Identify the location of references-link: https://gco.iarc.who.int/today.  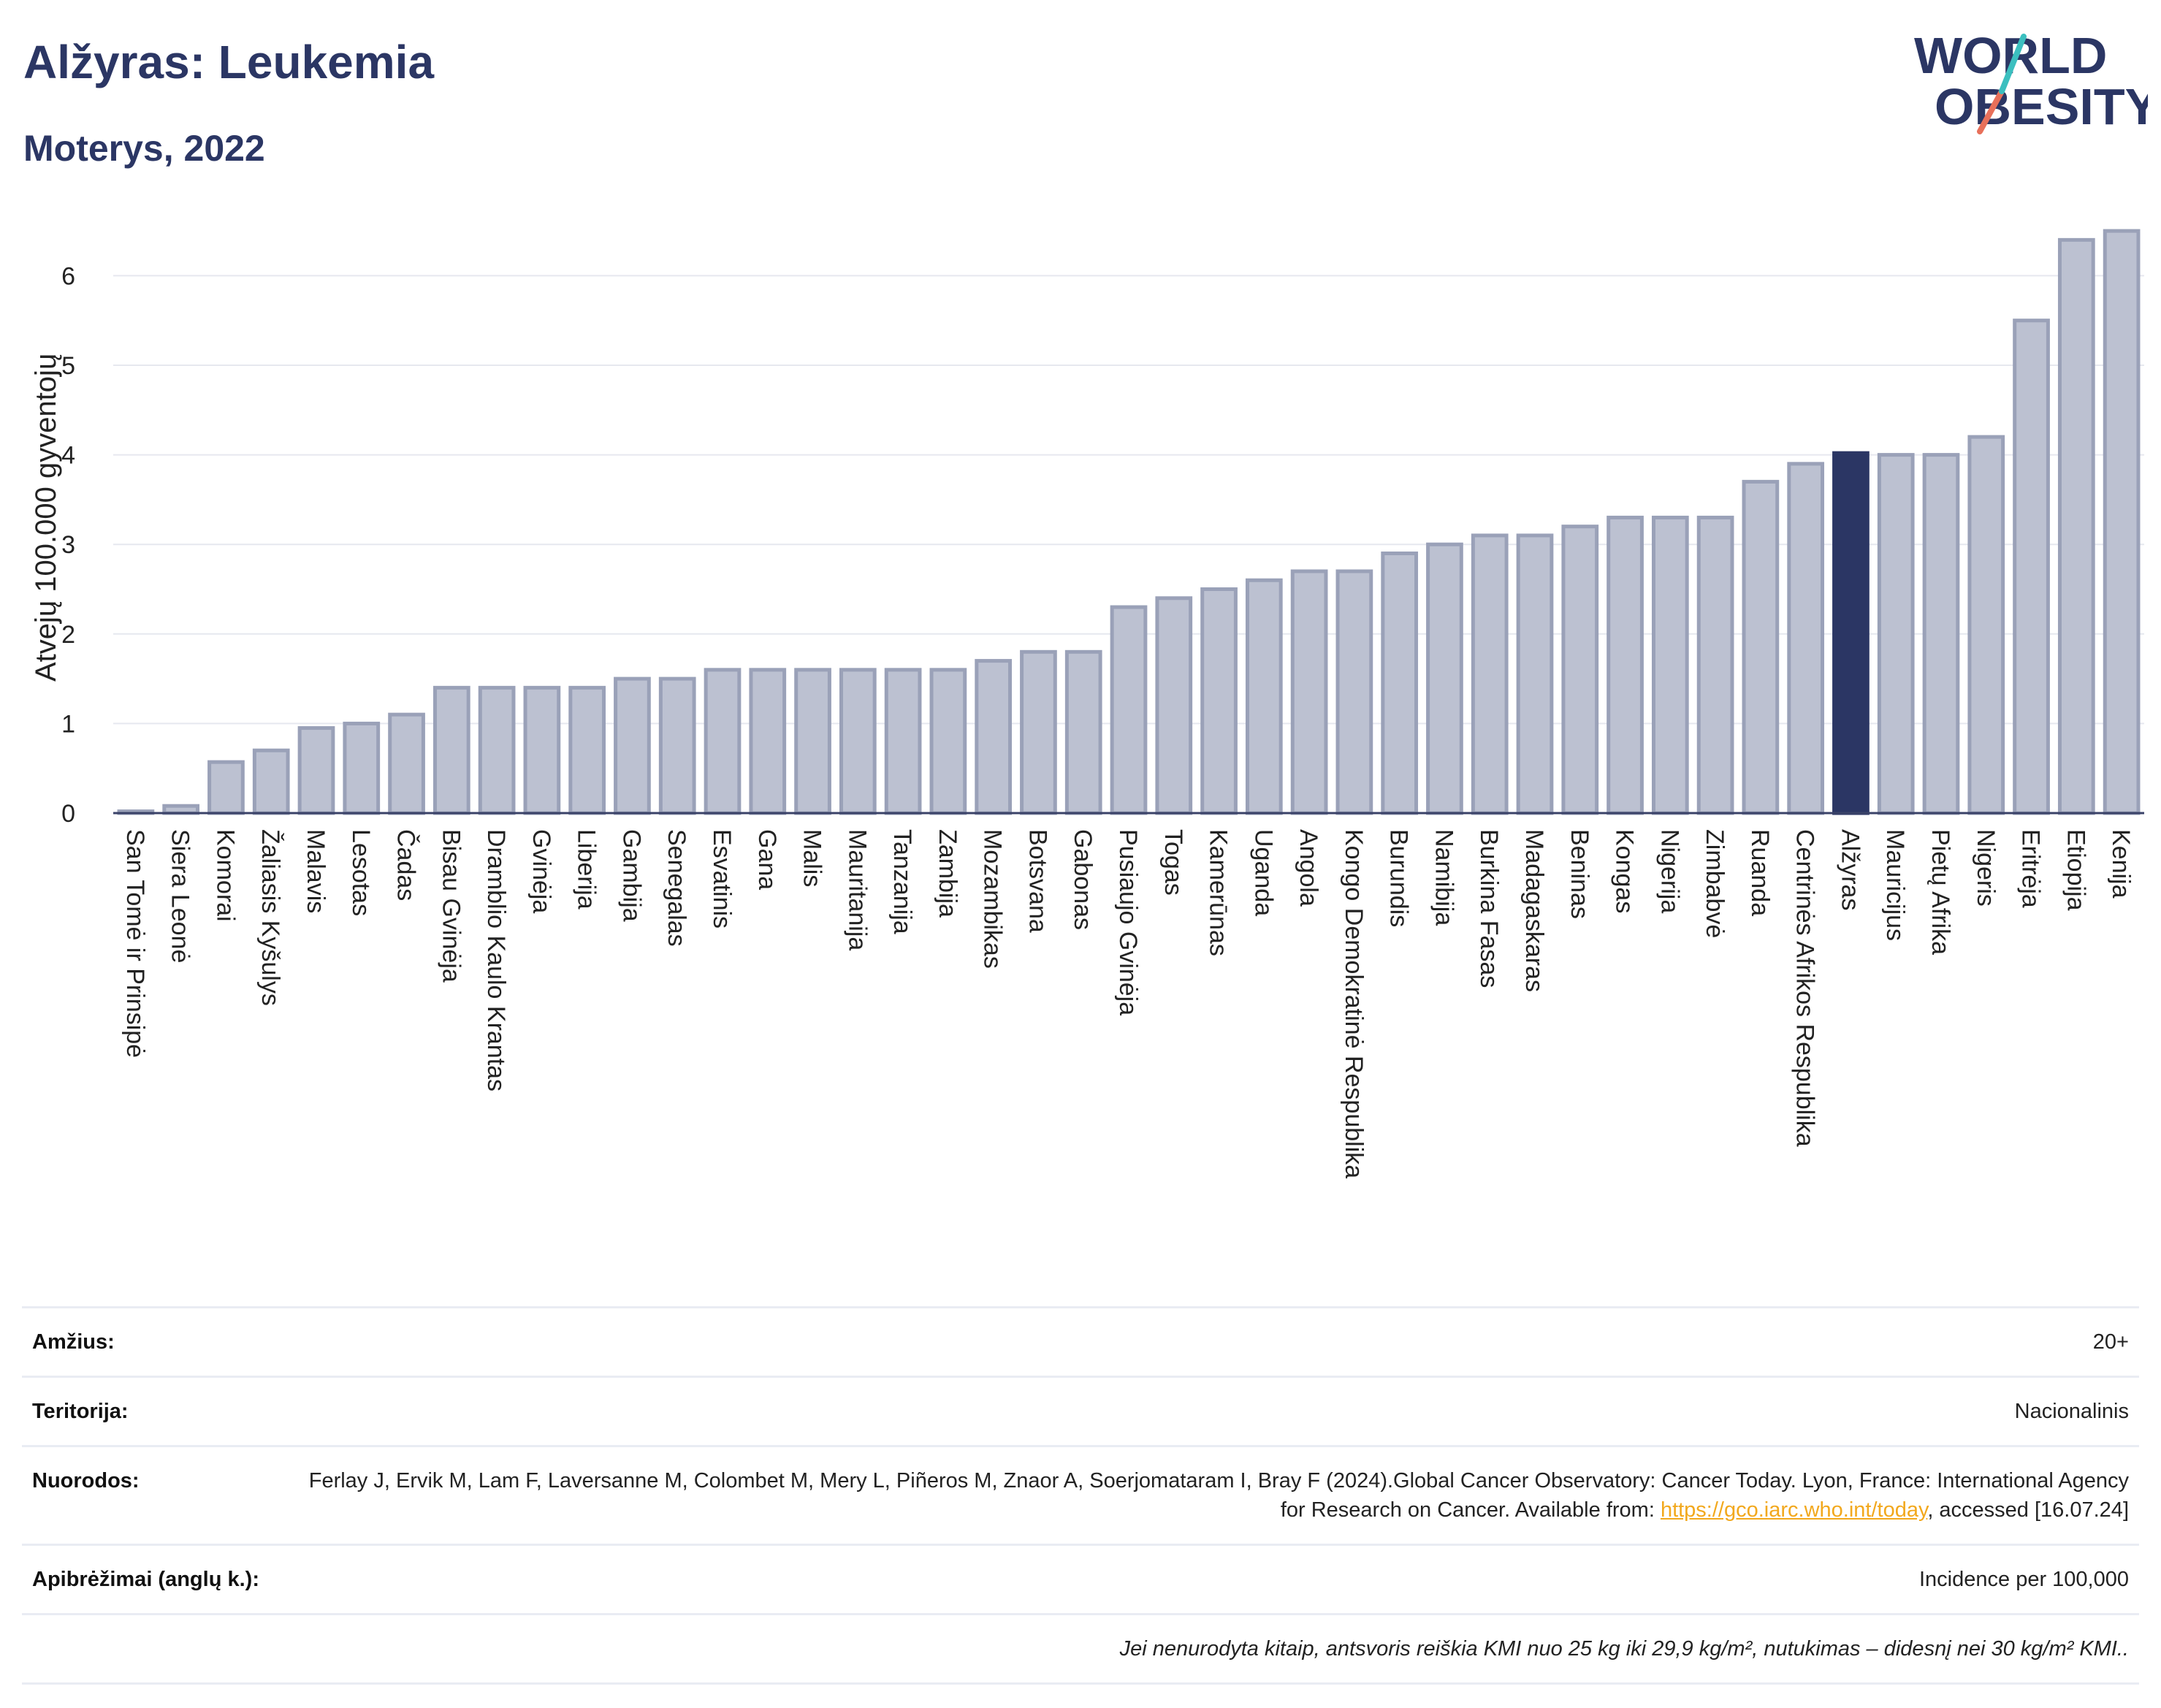
(1794, 1510).